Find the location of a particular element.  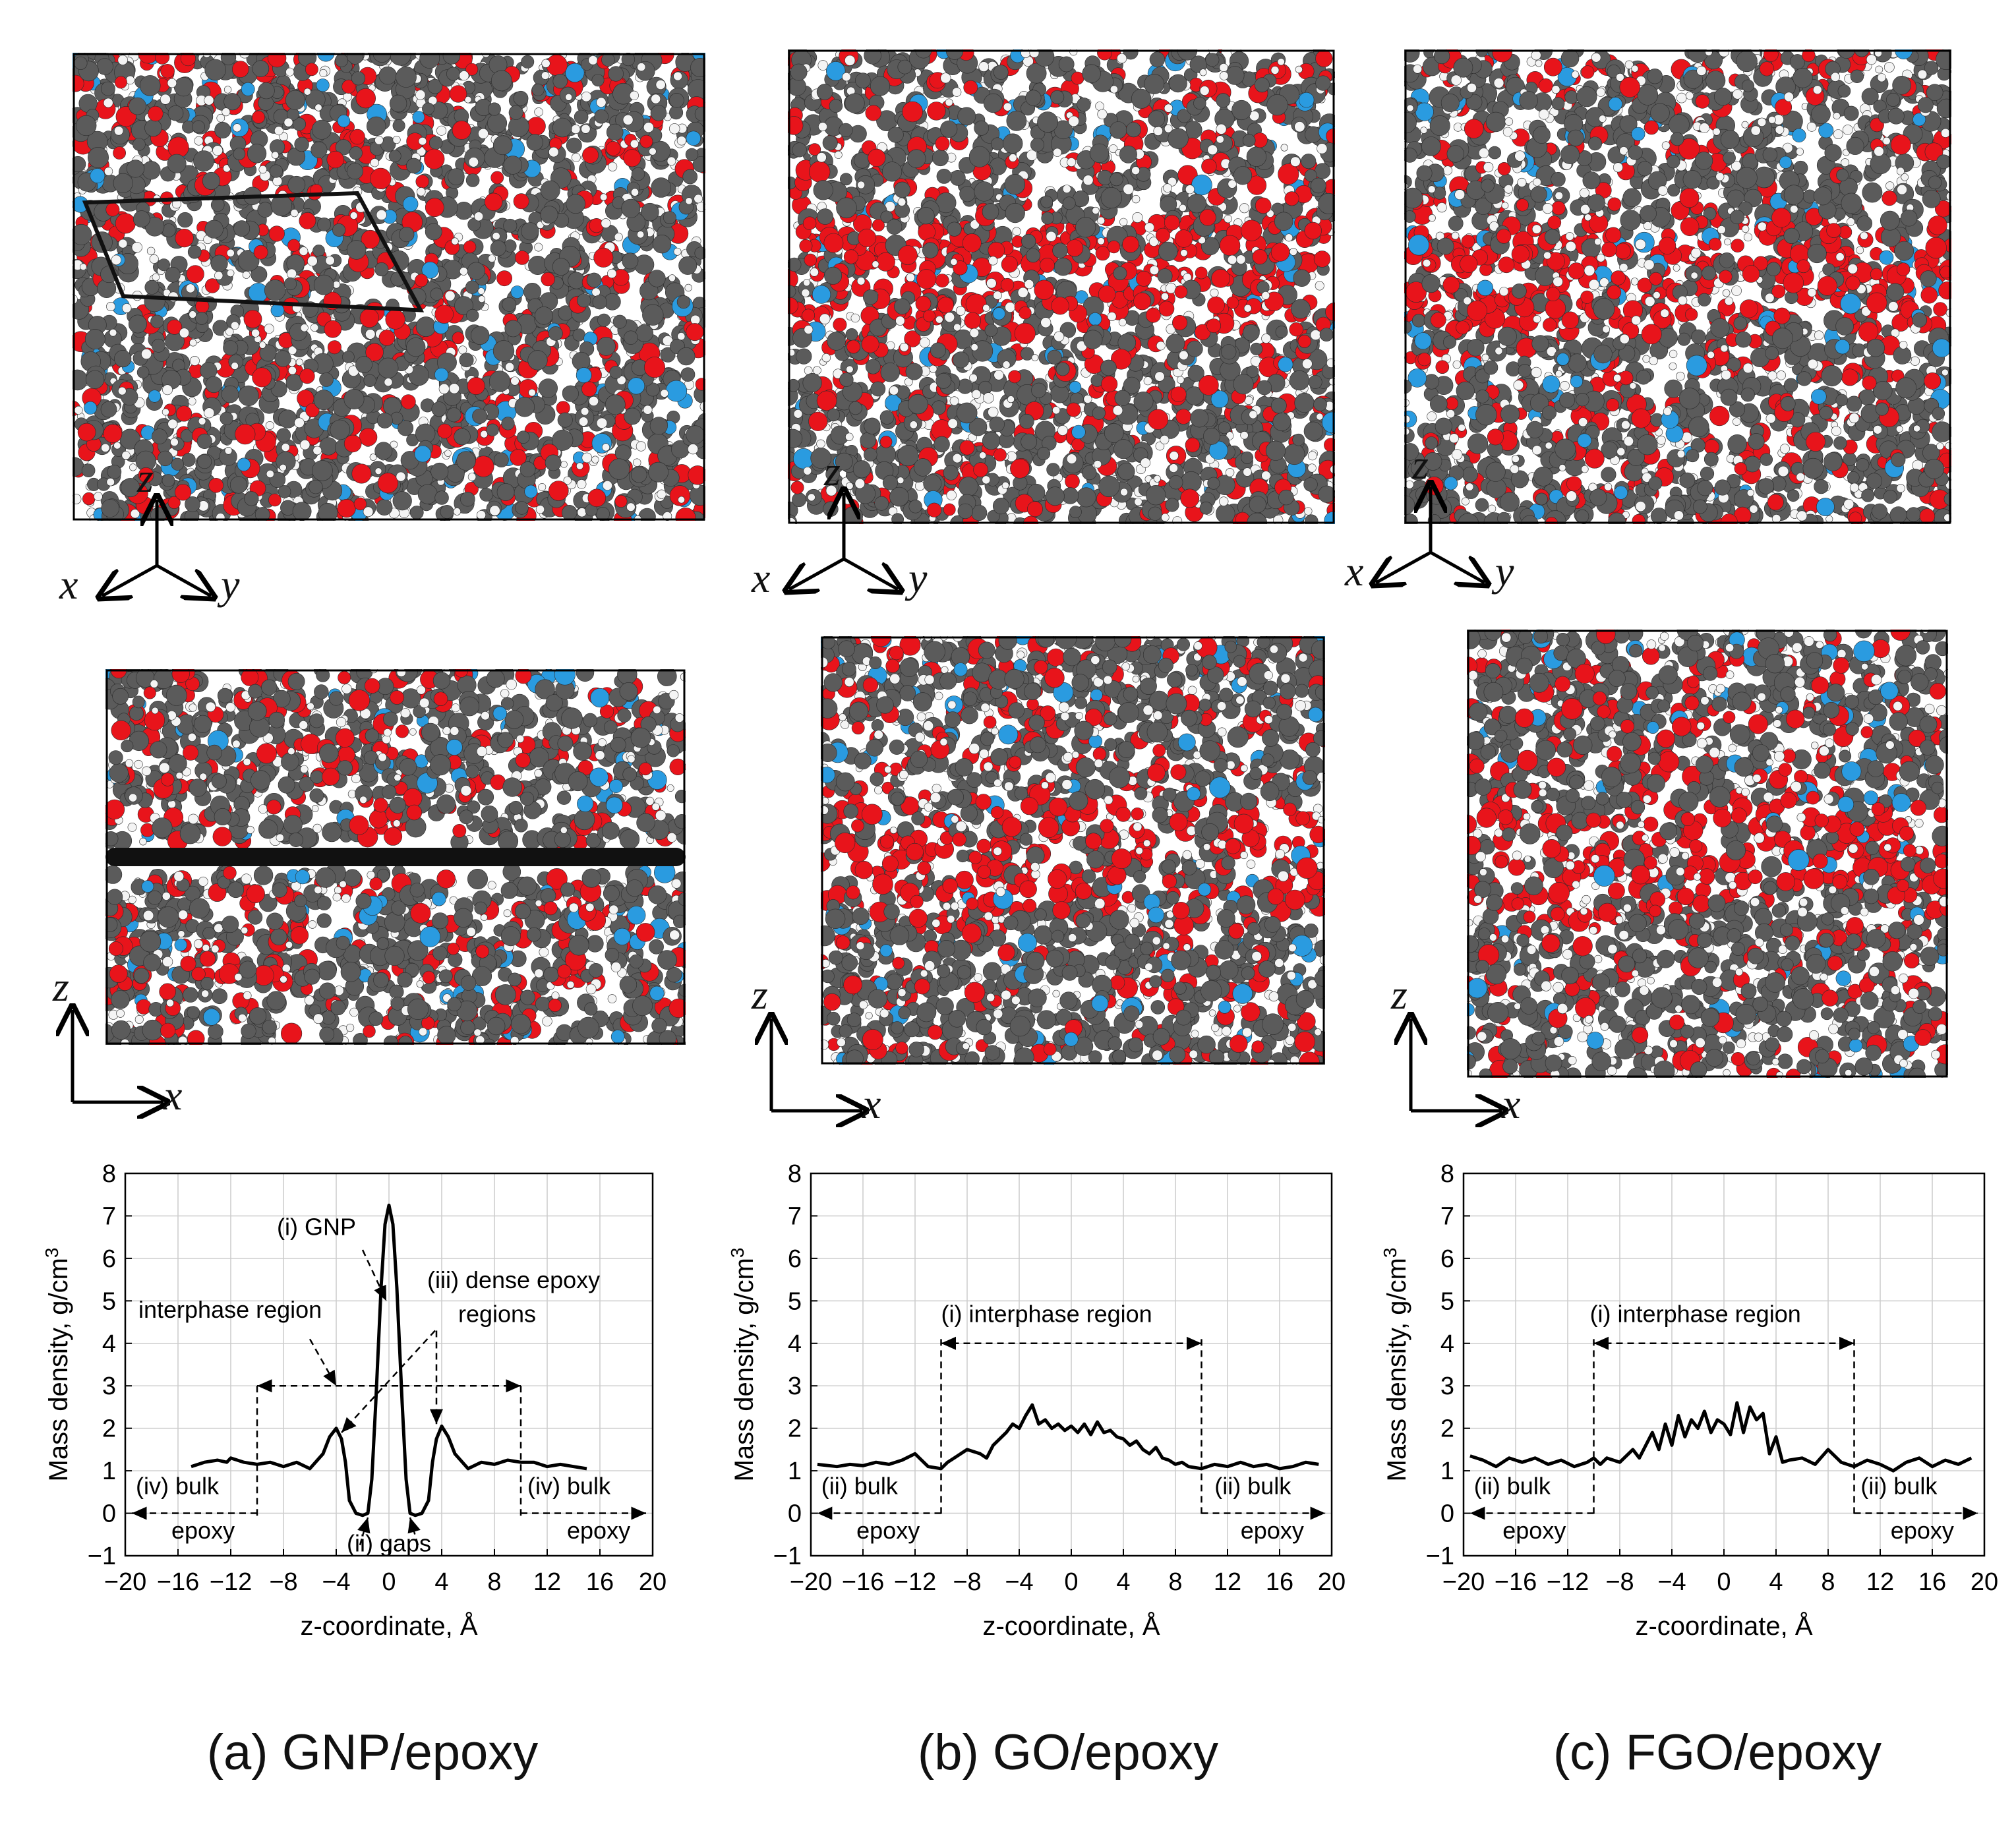

axis-triad-a: z x y is located at coordinates (158, 537).